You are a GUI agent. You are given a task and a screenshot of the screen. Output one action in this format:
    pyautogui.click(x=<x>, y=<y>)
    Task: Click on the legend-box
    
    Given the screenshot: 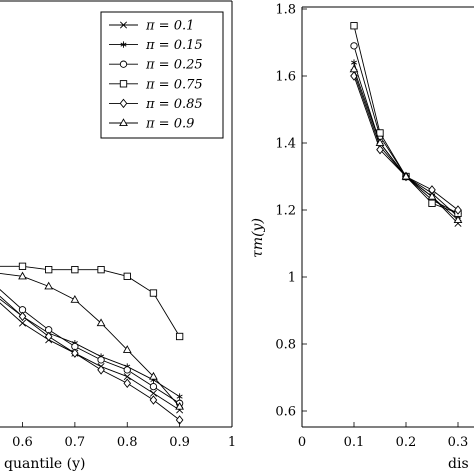 What is the action you would take?
    pyautogui.click(x=162, y=75)
    